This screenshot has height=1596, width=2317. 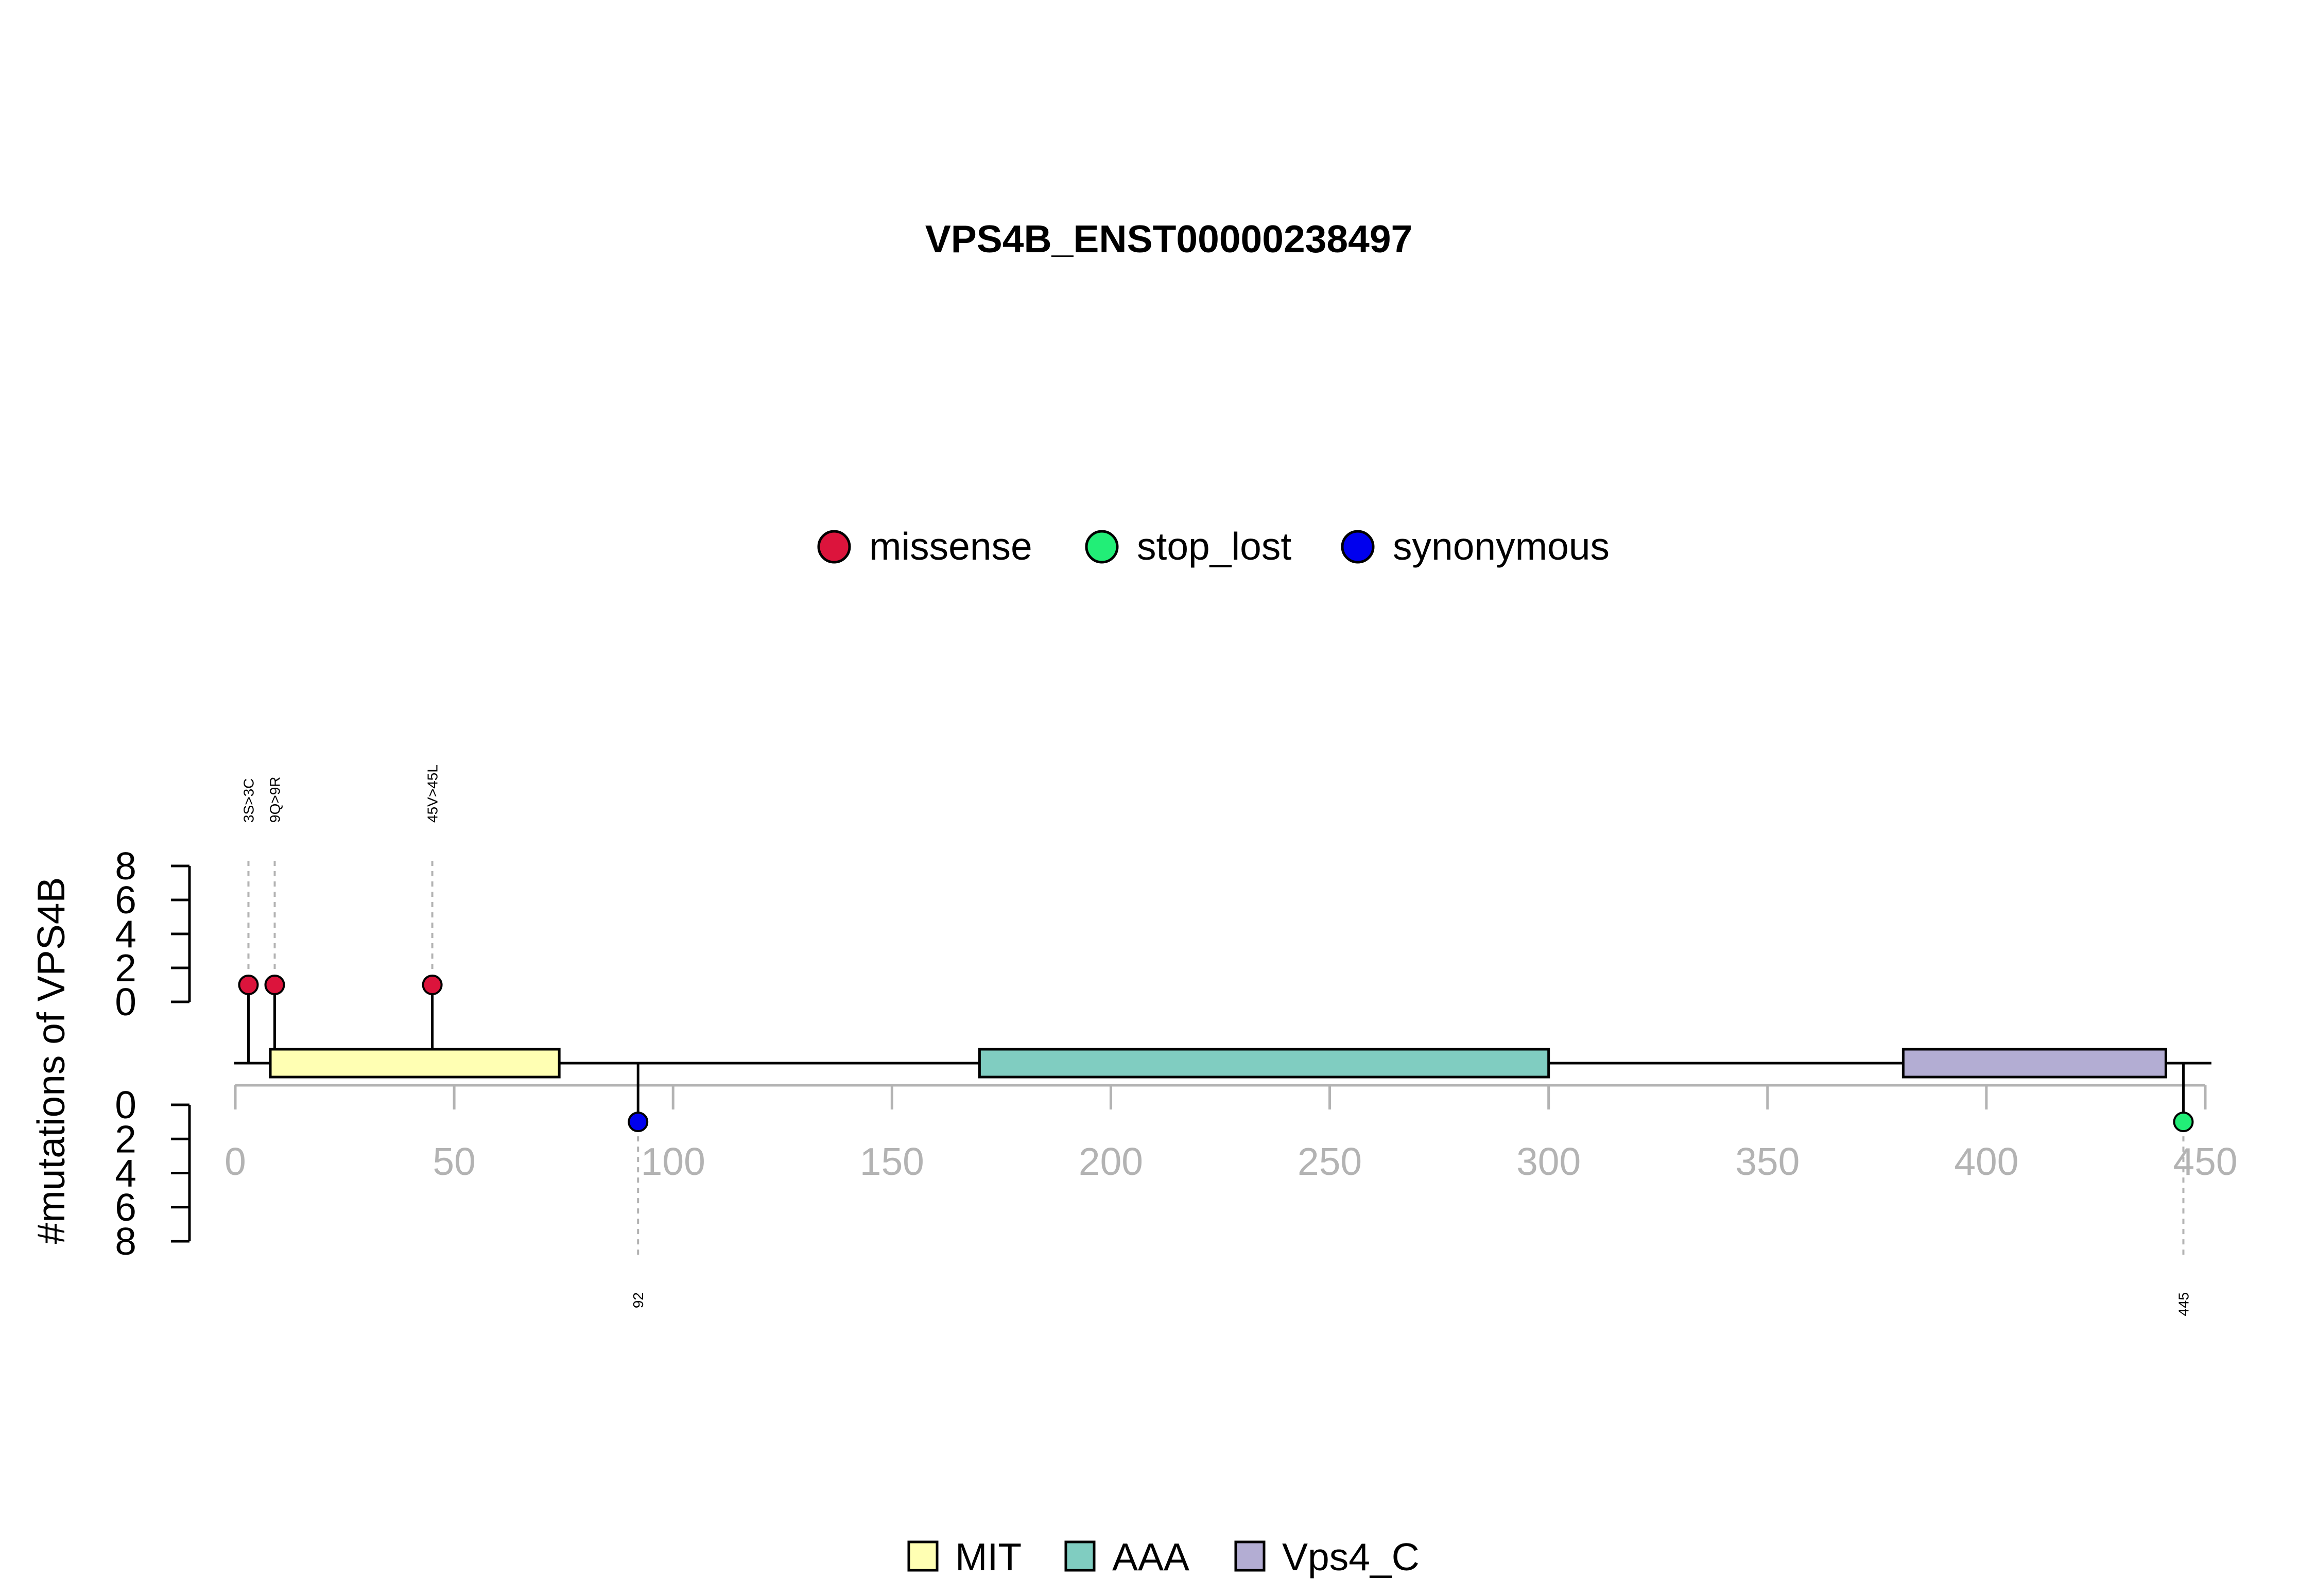 I want to click on mutation-92-point, so click(x=638, y=1122).